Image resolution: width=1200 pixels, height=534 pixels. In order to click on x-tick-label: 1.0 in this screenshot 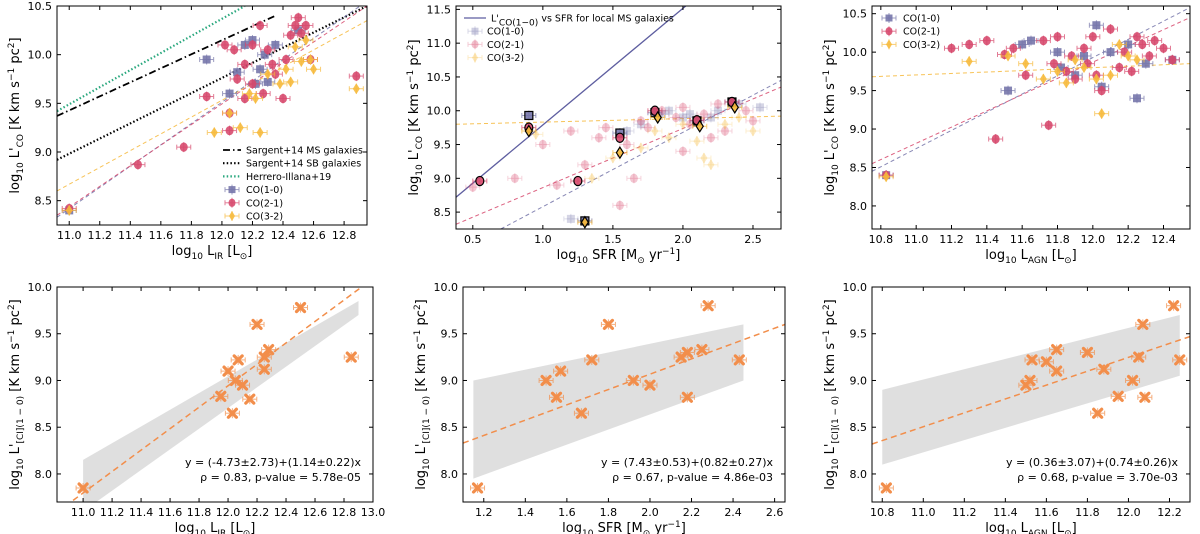, I will do `click(543, 239)`.